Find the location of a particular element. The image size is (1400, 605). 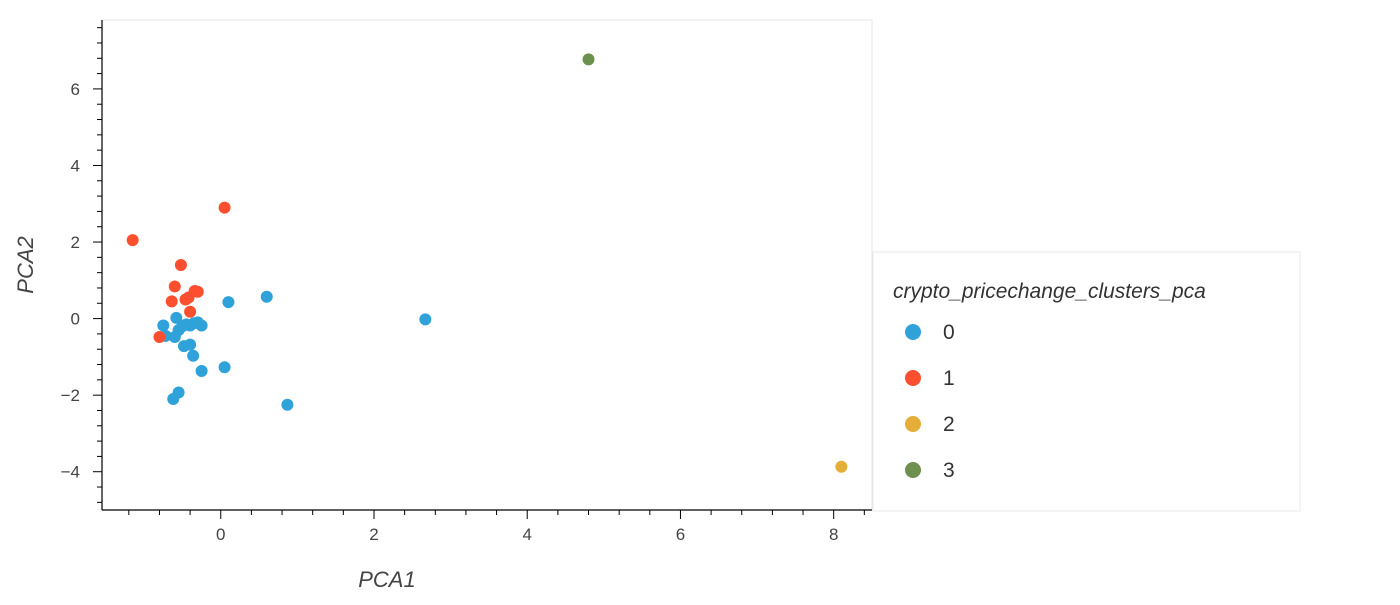

x-tick-label: 4 is located at coordinates (526, 534).